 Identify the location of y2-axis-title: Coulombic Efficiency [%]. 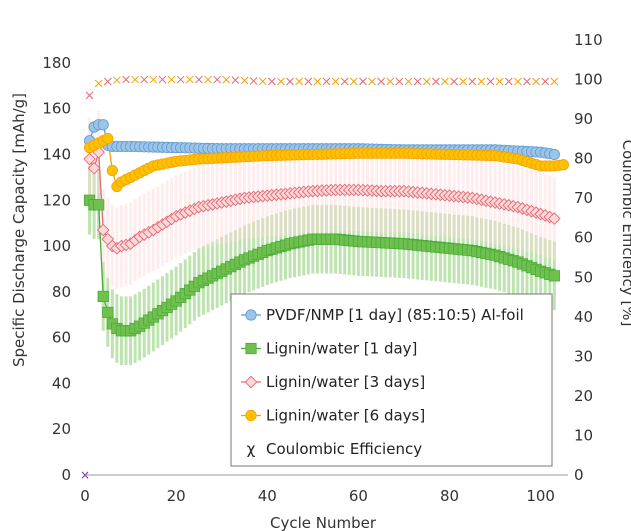
(625, 233).